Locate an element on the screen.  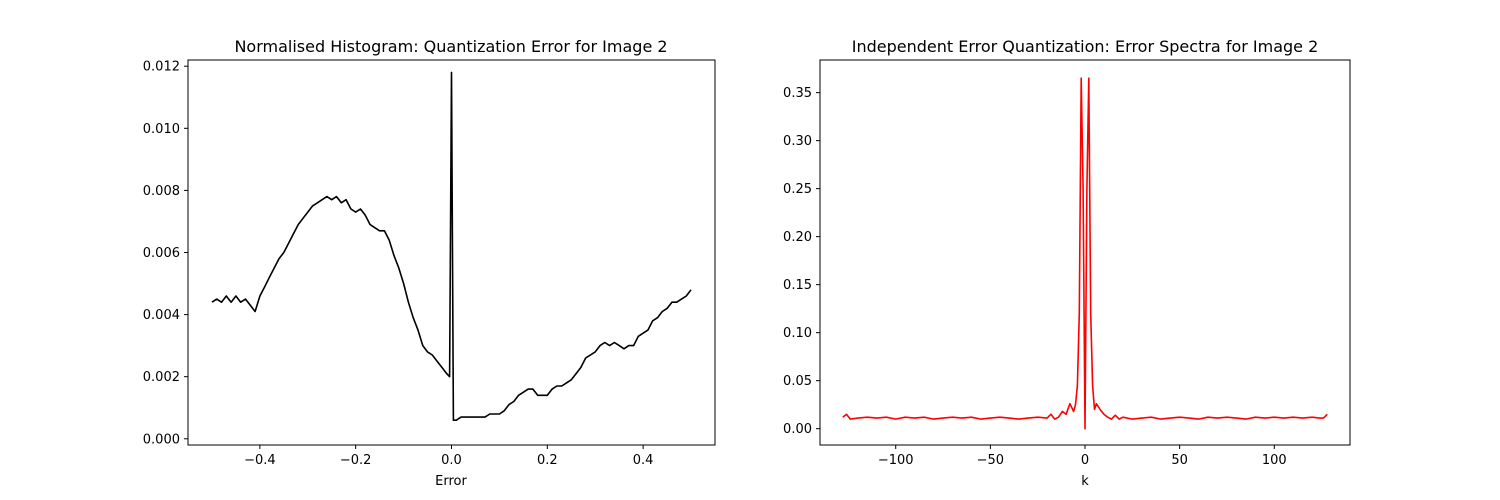
spectra-y-tick-label: 0.05 is located at coordinates (797, 381).